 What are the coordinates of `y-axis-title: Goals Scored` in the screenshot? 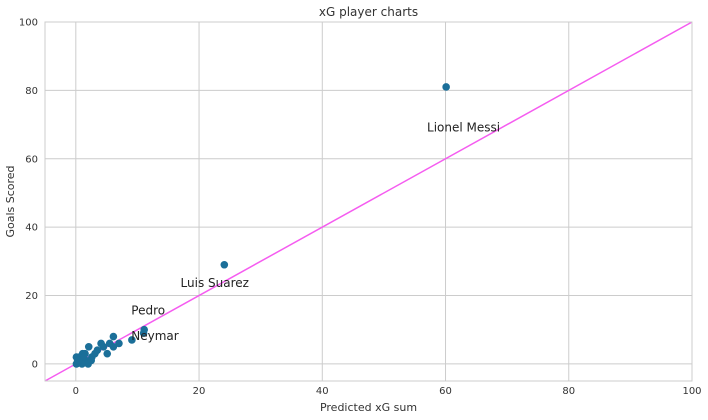 It's located at (10, 201).